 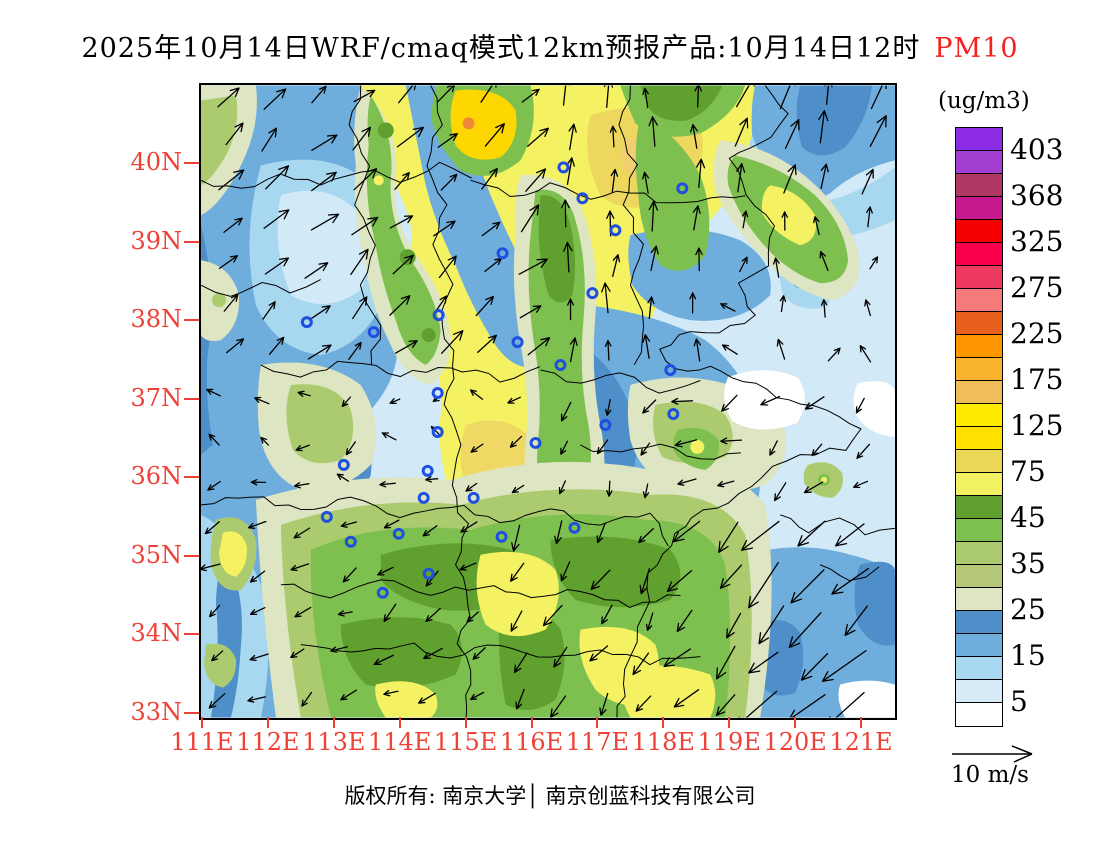 I want to click on lon-label: 111E, so click(x=202, y=742).